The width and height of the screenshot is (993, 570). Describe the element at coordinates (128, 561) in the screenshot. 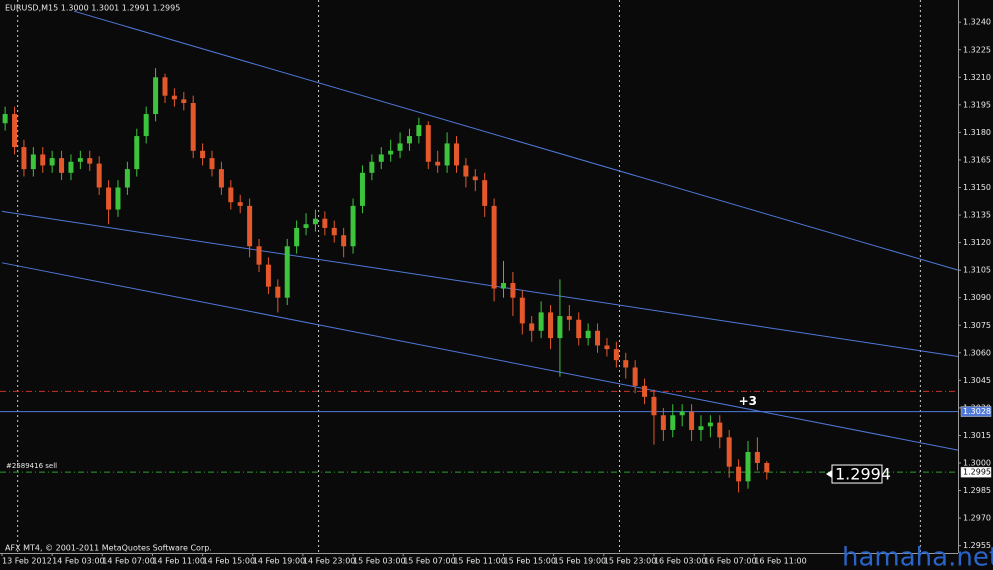

I see `x-tick-label: 14 Feb 07:00` at that location.